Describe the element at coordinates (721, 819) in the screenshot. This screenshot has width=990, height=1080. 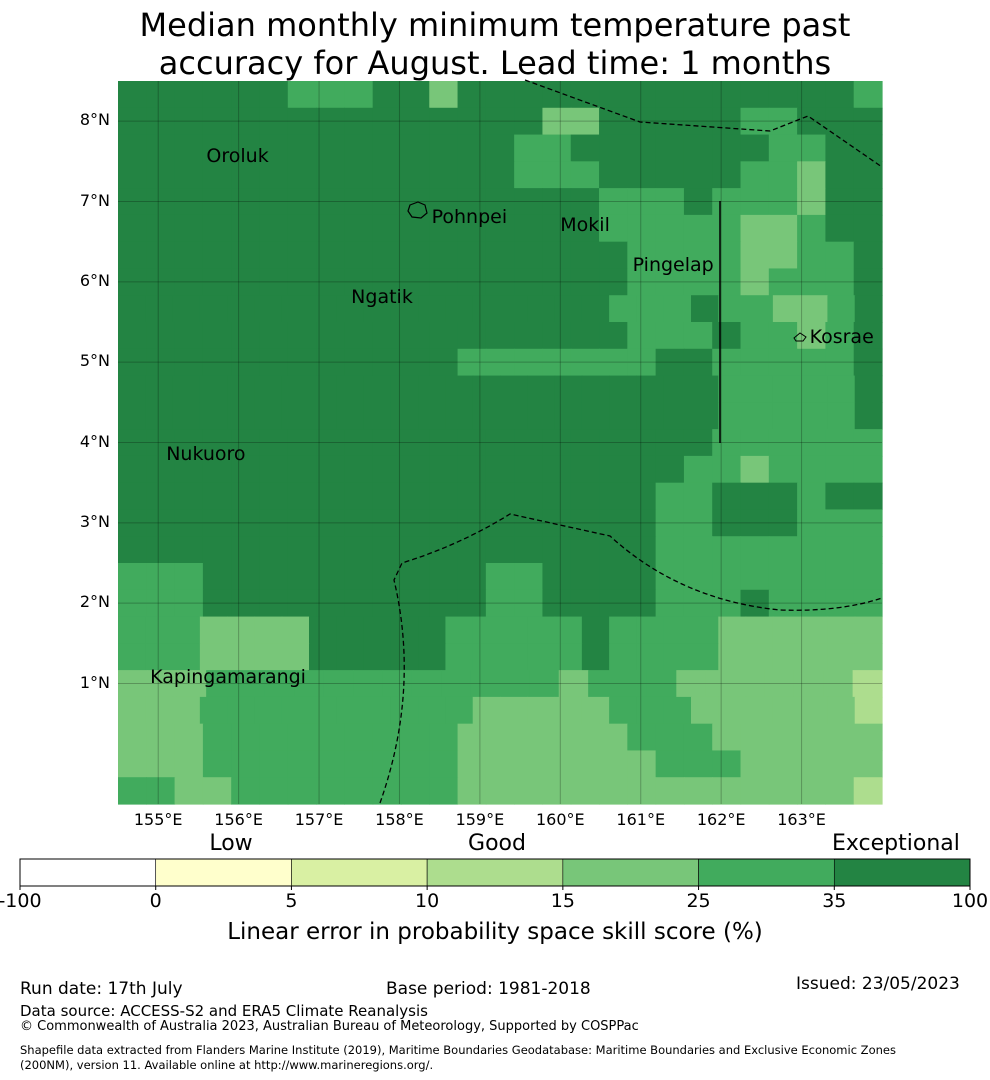
I see `longitude-tick-label: 162°E` at that location.